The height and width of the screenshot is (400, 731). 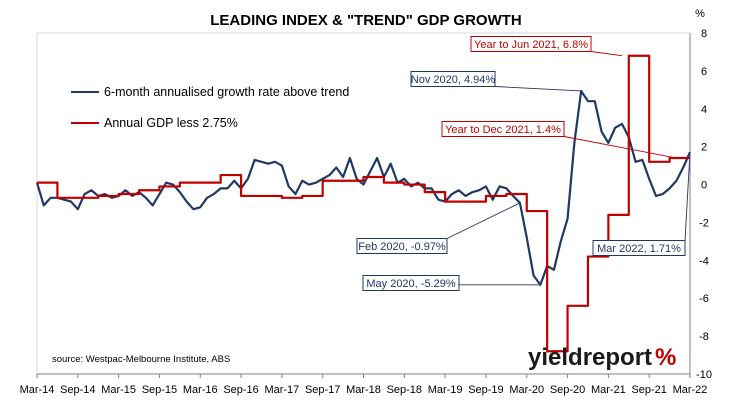 What do you see at coordinates (281, 390) in the screenshot?
I see `x-tick-label: Mar-17` at bounding box center [281, 390].